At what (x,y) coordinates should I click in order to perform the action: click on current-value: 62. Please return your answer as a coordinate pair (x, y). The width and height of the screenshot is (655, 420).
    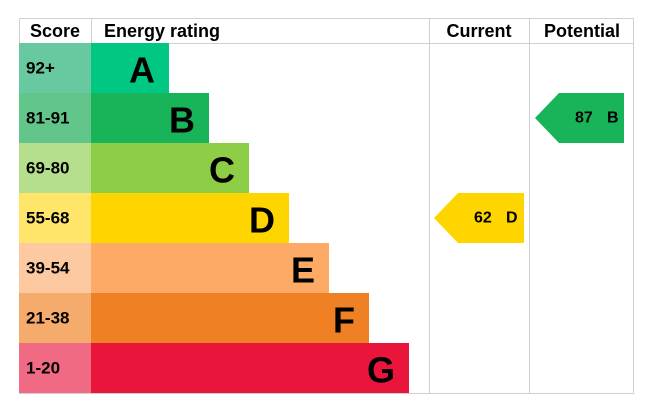
    Looking at the image, I should click on (483, 218).